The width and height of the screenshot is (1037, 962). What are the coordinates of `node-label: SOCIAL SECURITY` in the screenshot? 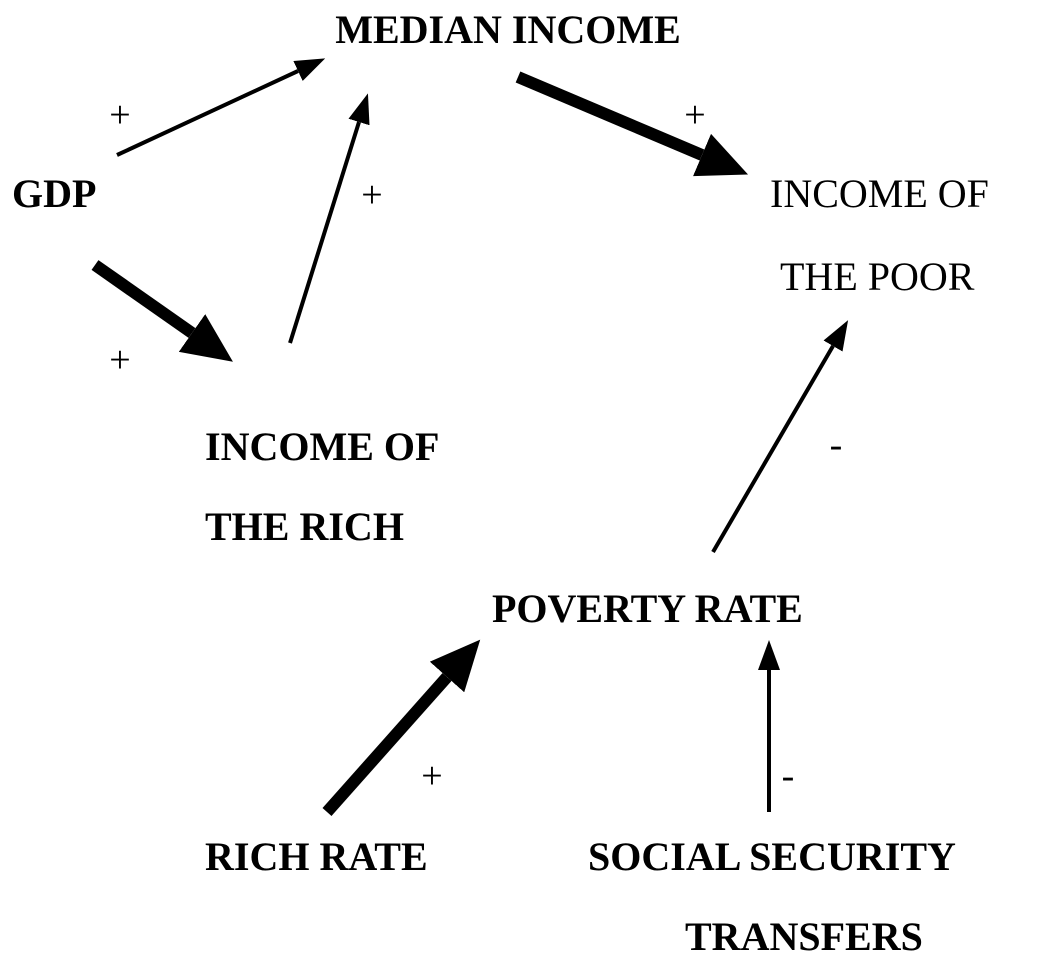 It's located at (772, 856).